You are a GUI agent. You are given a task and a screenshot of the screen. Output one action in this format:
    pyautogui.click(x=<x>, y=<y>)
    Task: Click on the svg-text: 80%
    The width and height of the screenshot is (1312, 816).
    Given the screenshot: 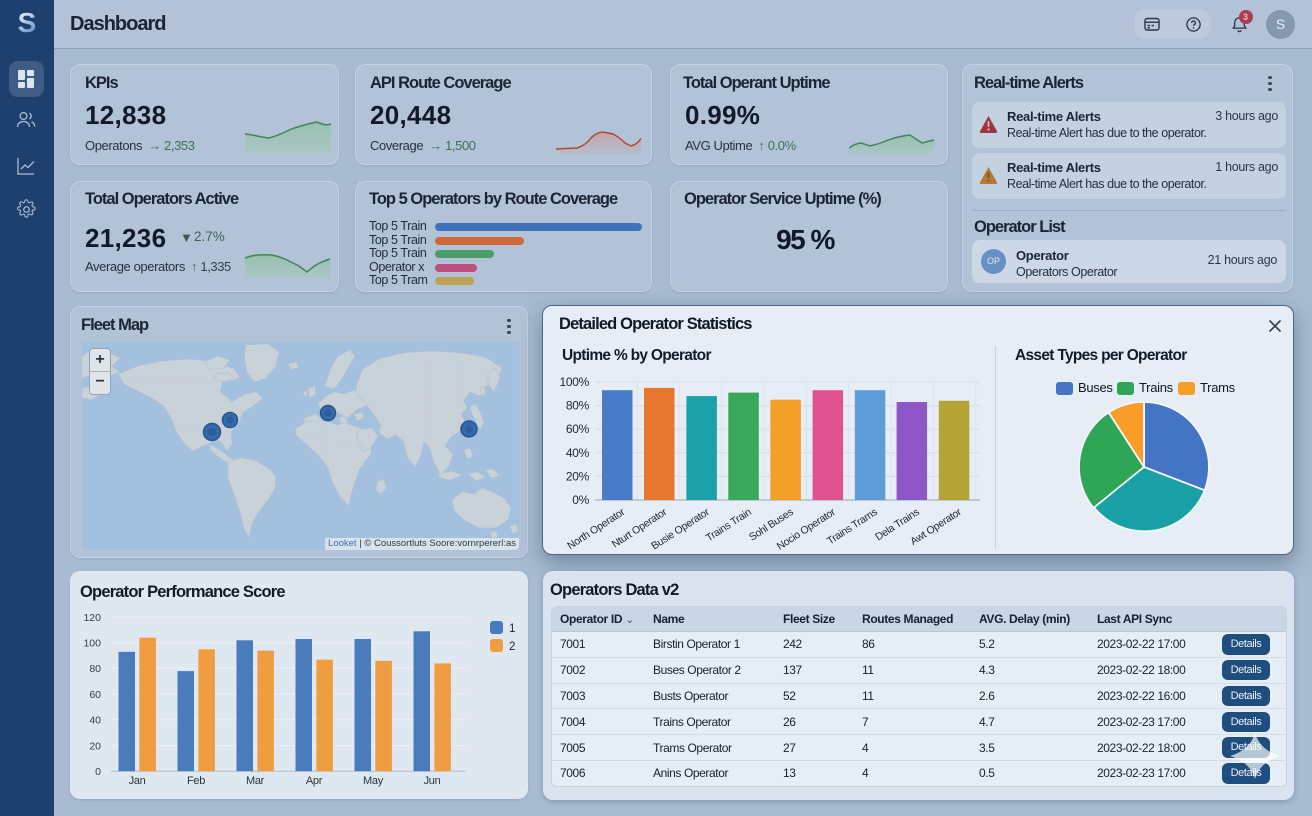 What is the action you would take?
    pyautogui.click(x=578, y=406)
    